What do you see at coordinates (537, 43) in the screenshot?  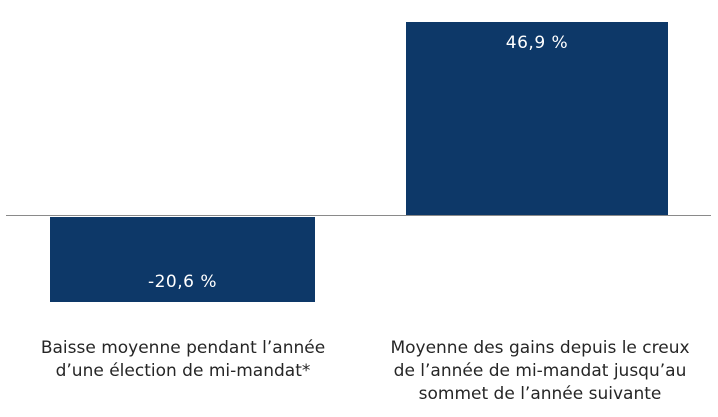 I see `bar-value-label: 46,9 %` at bounding box center [537, 43].